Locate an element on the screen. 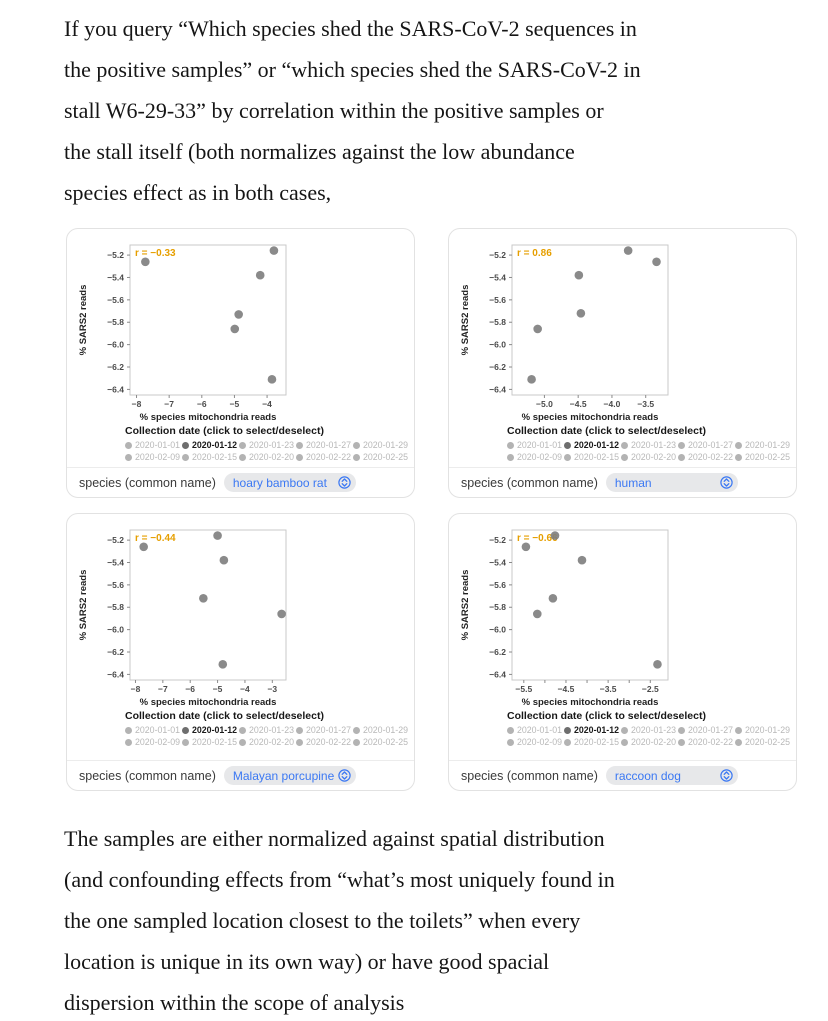 The image size is (828, 1021). correlation-annotation: r = −0.66 is located at coordinates (537, 538).